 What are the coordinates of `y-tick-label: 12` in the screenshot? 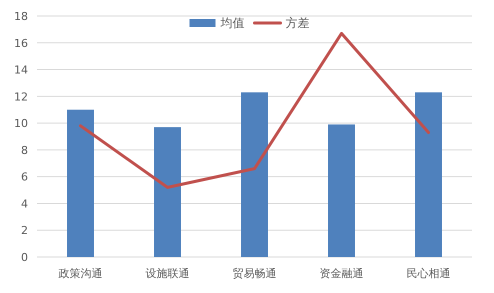 It's located at (21, 97).